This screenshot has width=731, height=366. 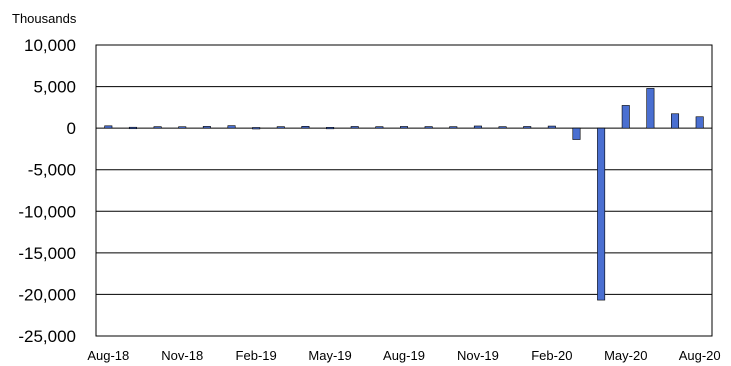 I want to click on x-tick-label: Aug-20, so click(x=700, y=355).